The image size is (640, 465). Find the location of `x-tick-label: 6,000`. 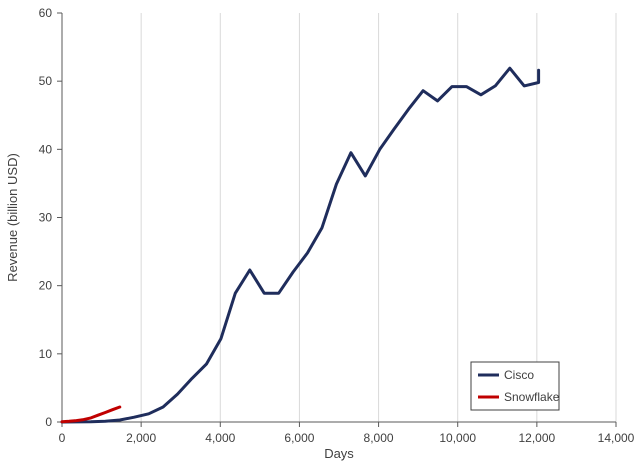

x-tick-label: 6,000 is located at coordinates (299, 438).